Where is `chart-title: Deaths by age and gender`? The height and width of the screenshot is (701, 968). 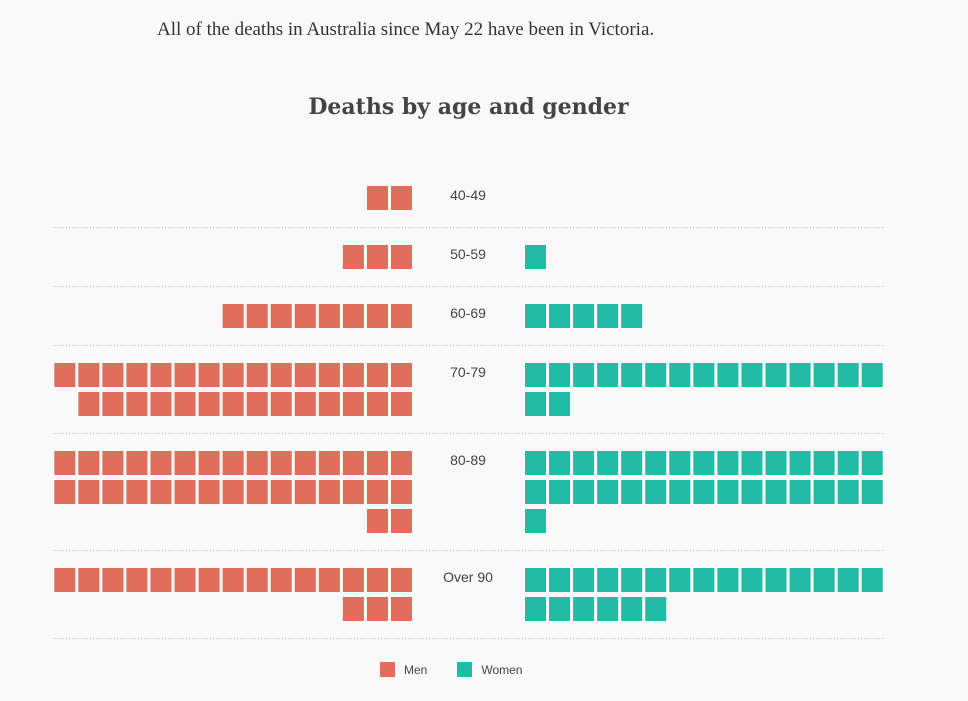 chart-title: Deaths by age and gender is located at coordinates (468, 107).